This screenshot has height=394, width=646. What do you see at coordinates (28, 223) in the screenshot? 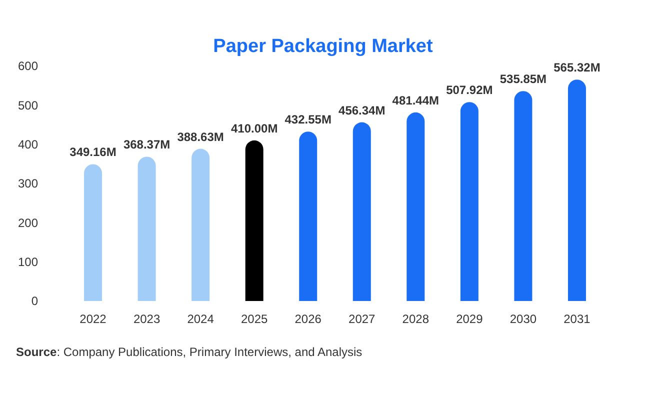
I see `y-tick-label: 200` at bounding box center [28, 223].